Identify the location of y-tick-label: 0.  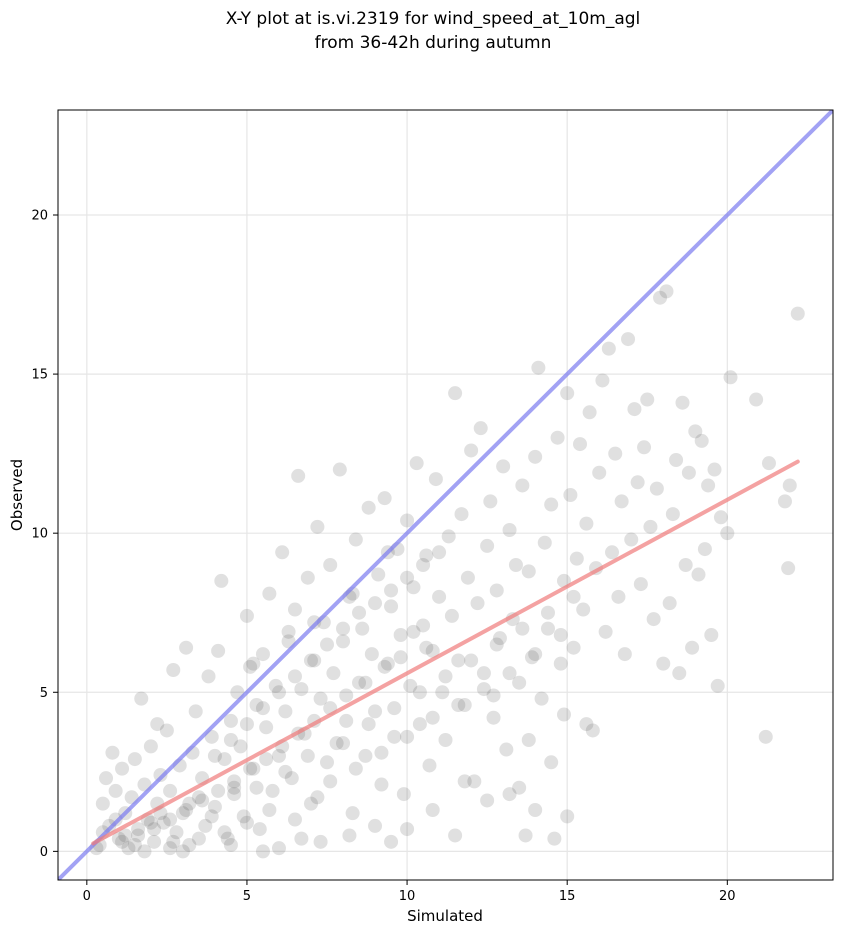
(44, 852).